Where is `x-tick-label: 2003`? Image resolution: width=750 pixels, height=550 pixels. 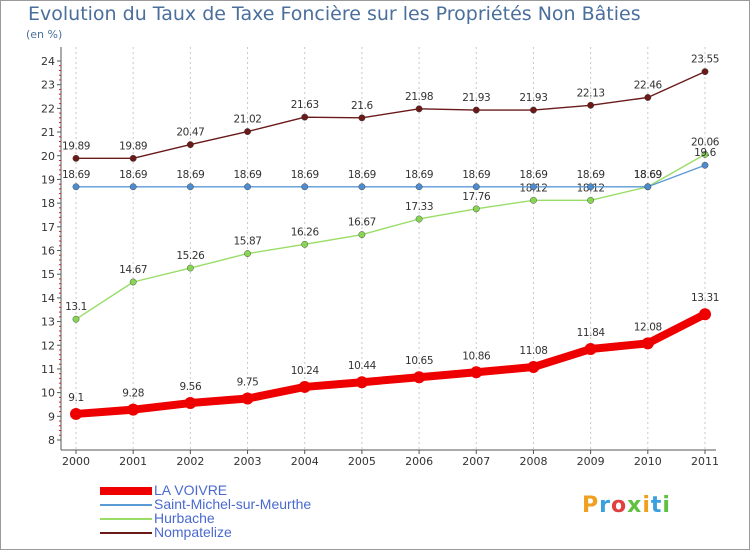
x-tick-label: 2003 is located at coordinates (248, 461).